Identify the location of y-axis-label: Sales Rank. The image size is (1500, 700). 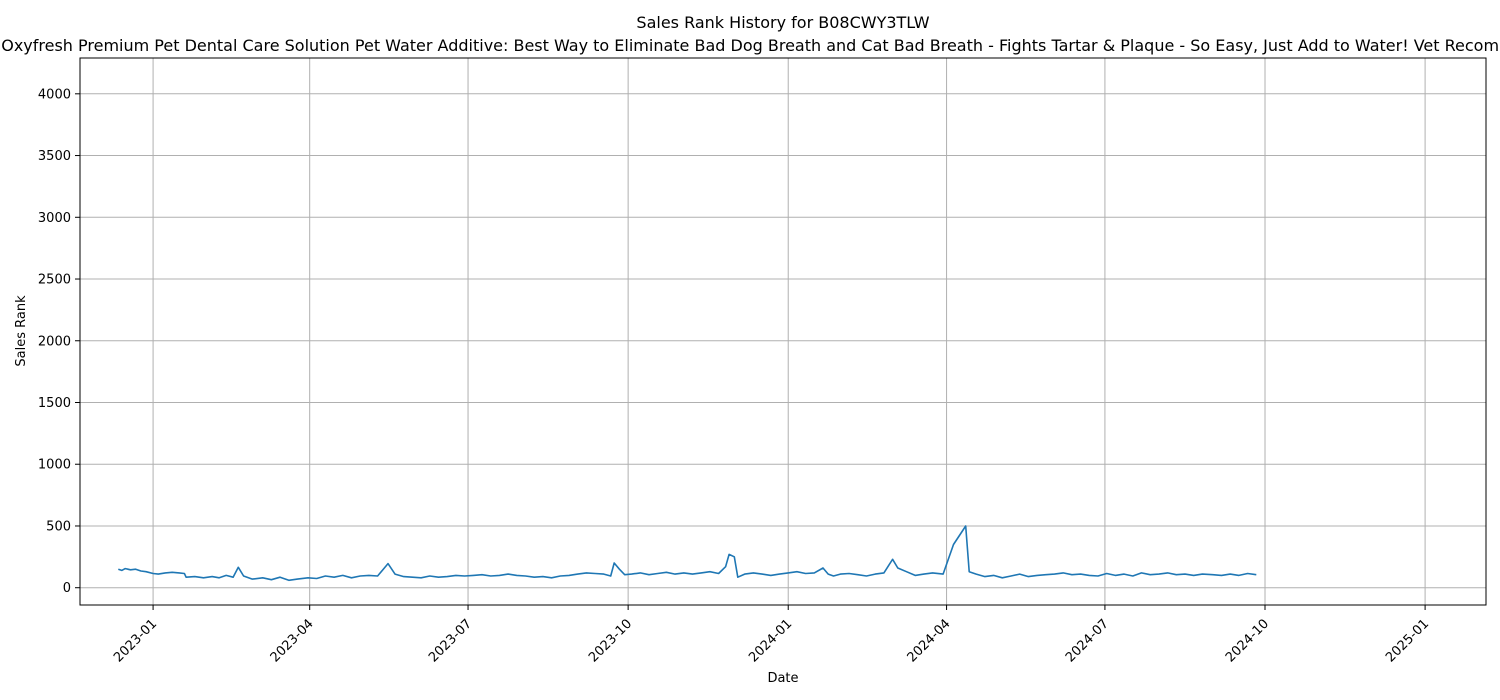
(21, 331).